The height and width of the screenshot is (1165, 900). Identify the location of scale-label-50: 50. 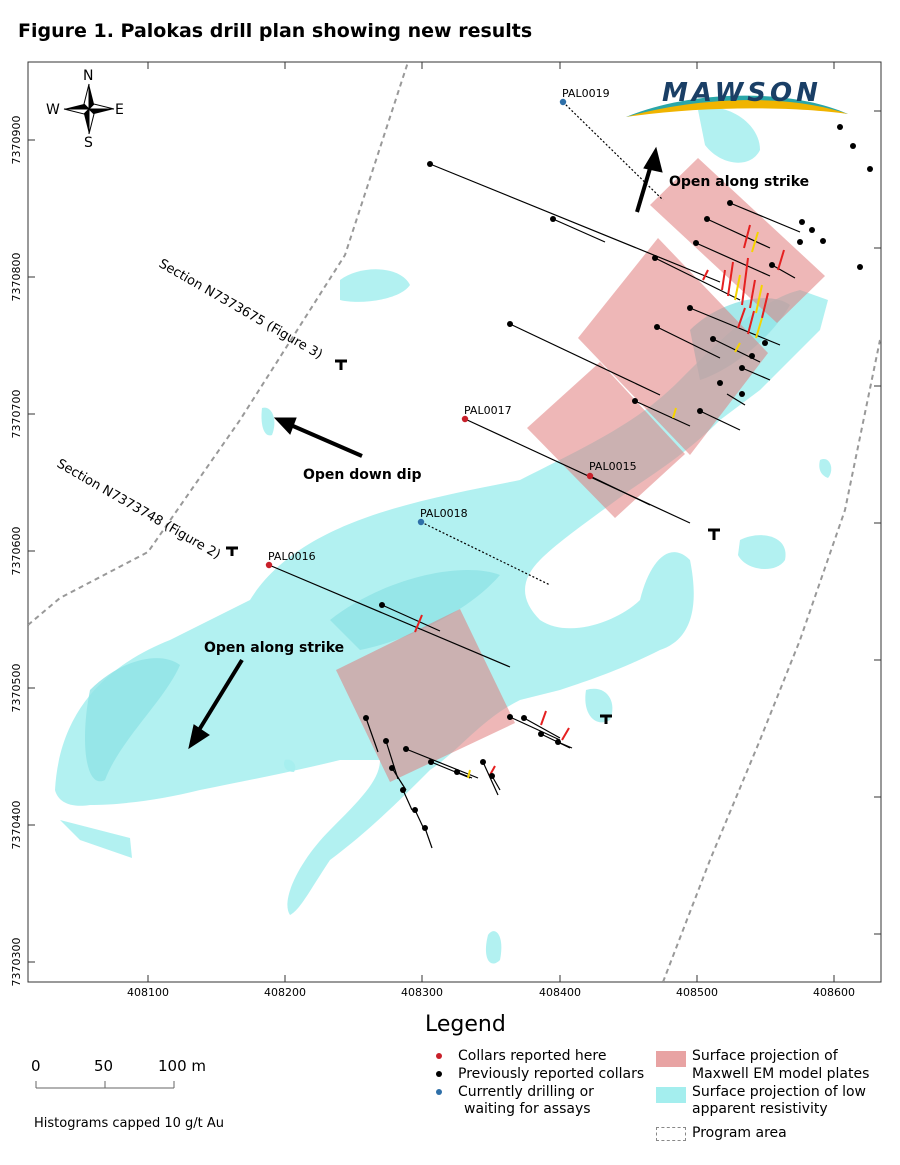
(104, 1066).